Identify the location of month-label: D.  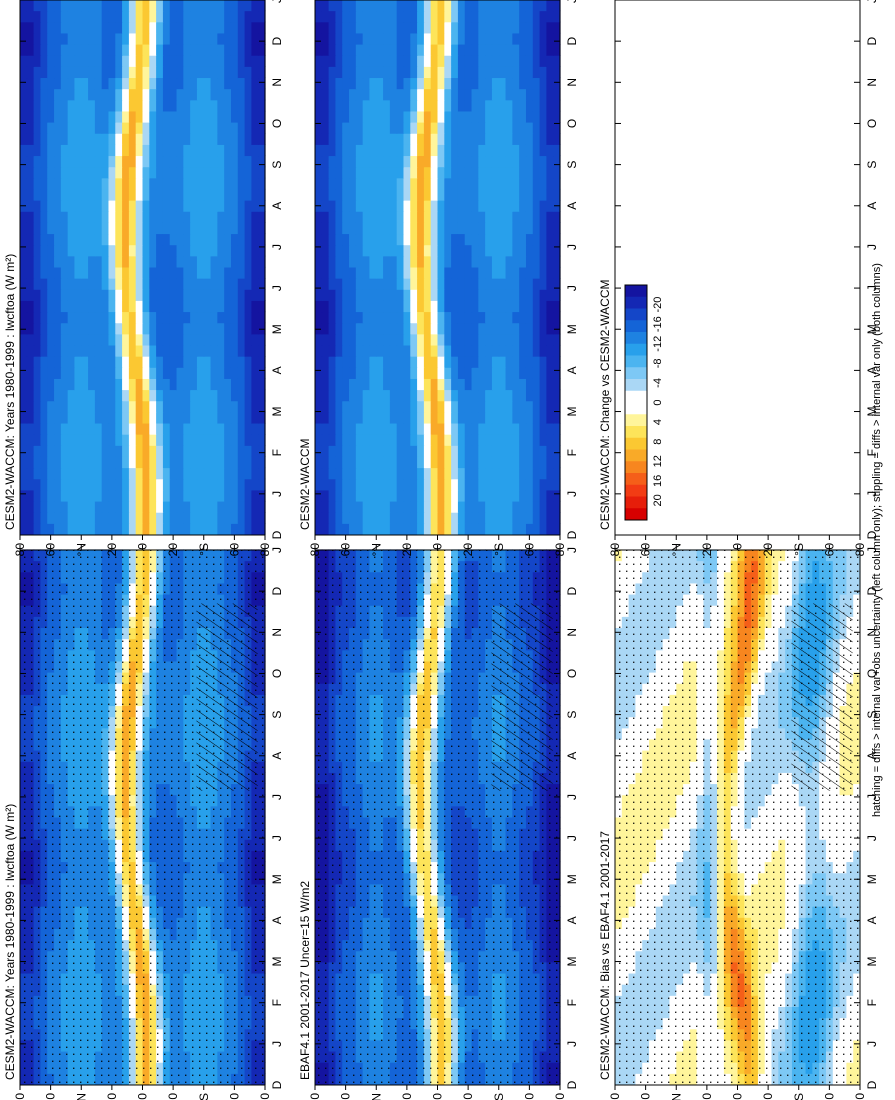
(277, 40).